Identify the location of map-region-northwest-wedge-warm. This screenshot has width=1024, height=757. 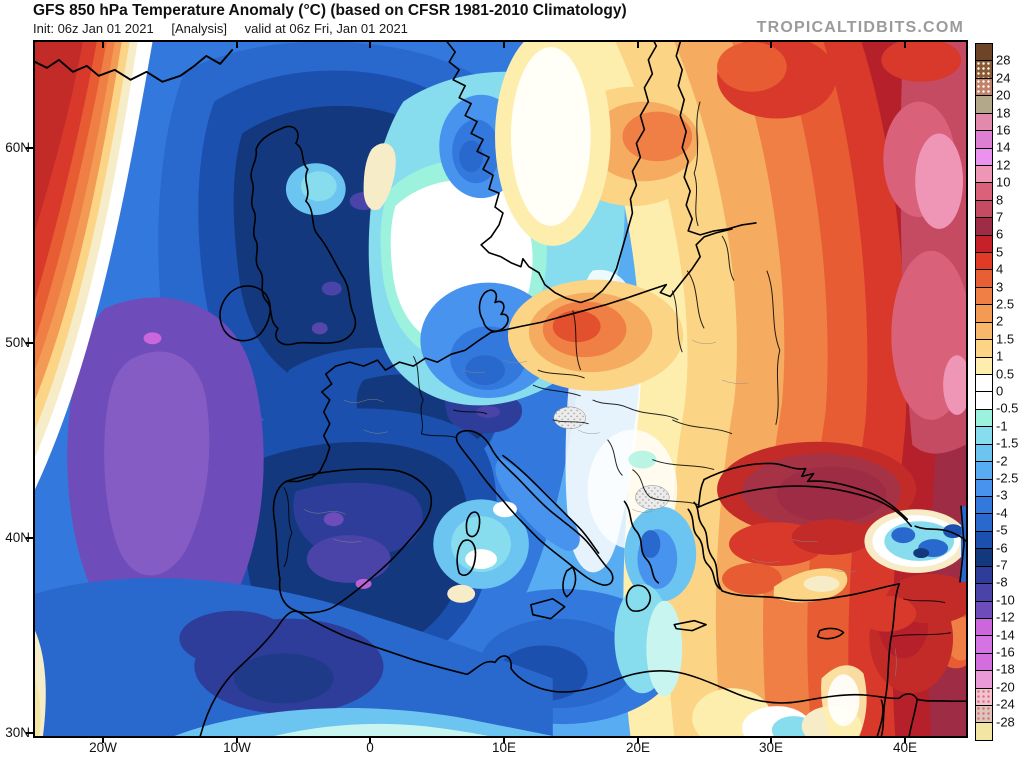
(94, 266).